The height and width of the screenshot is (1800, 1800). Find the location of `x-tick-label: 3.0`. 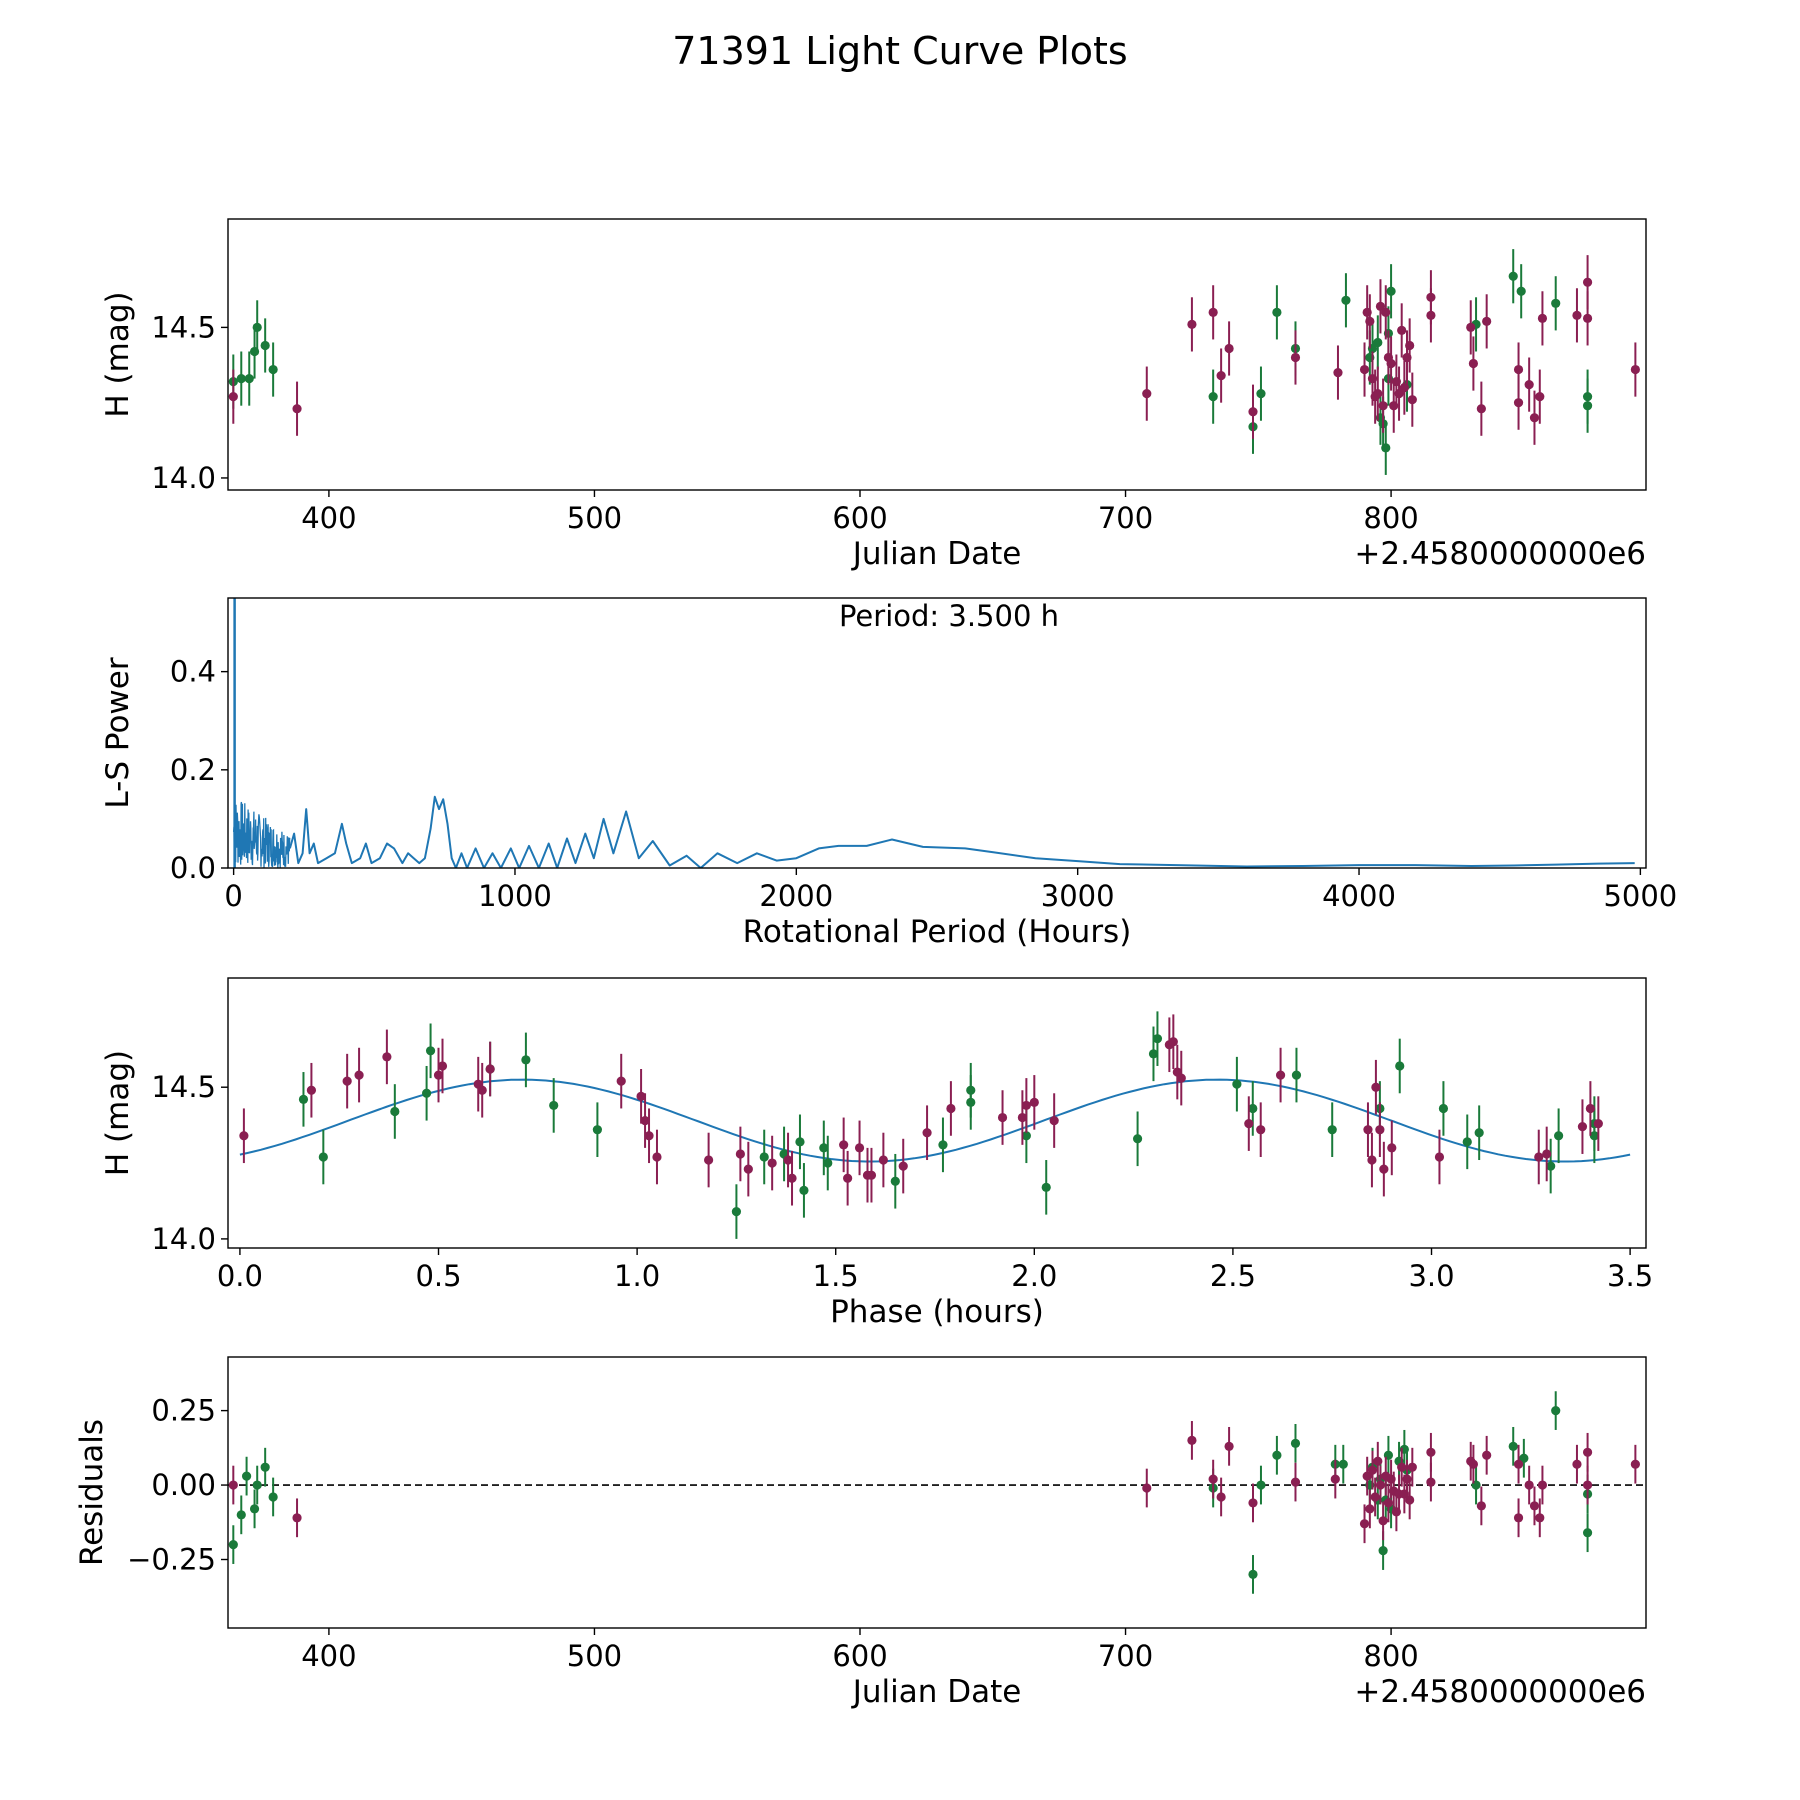

x-tick-label: 3.0 is located at coordinates (1431, 1276).